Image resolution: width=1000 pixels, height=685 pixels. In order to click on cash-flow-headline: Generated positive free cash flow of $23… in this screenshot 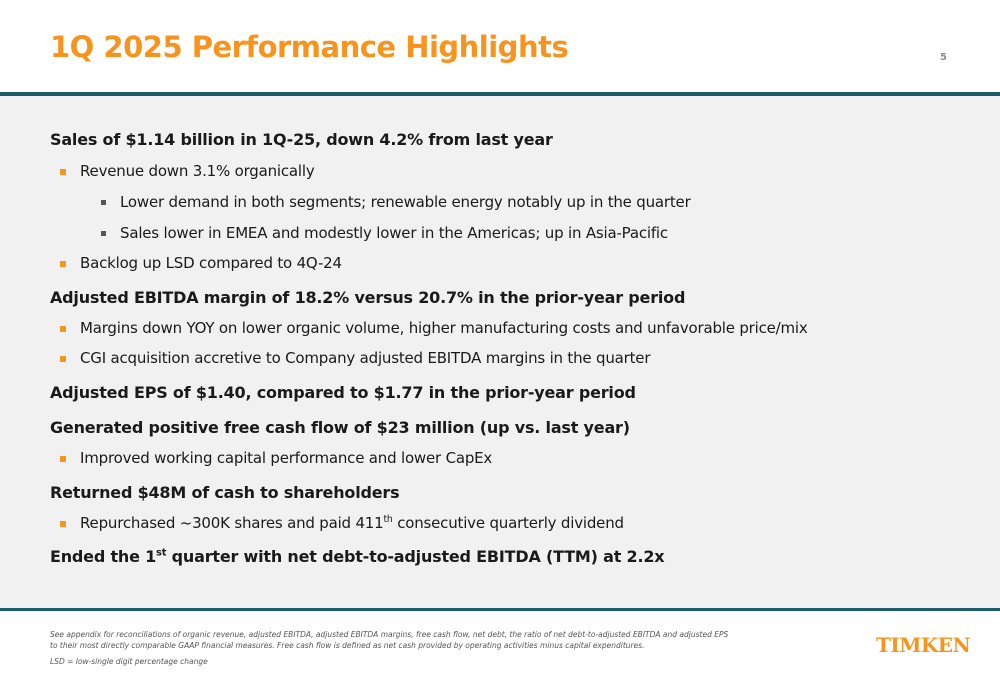, I will do `click(340, 427)`.